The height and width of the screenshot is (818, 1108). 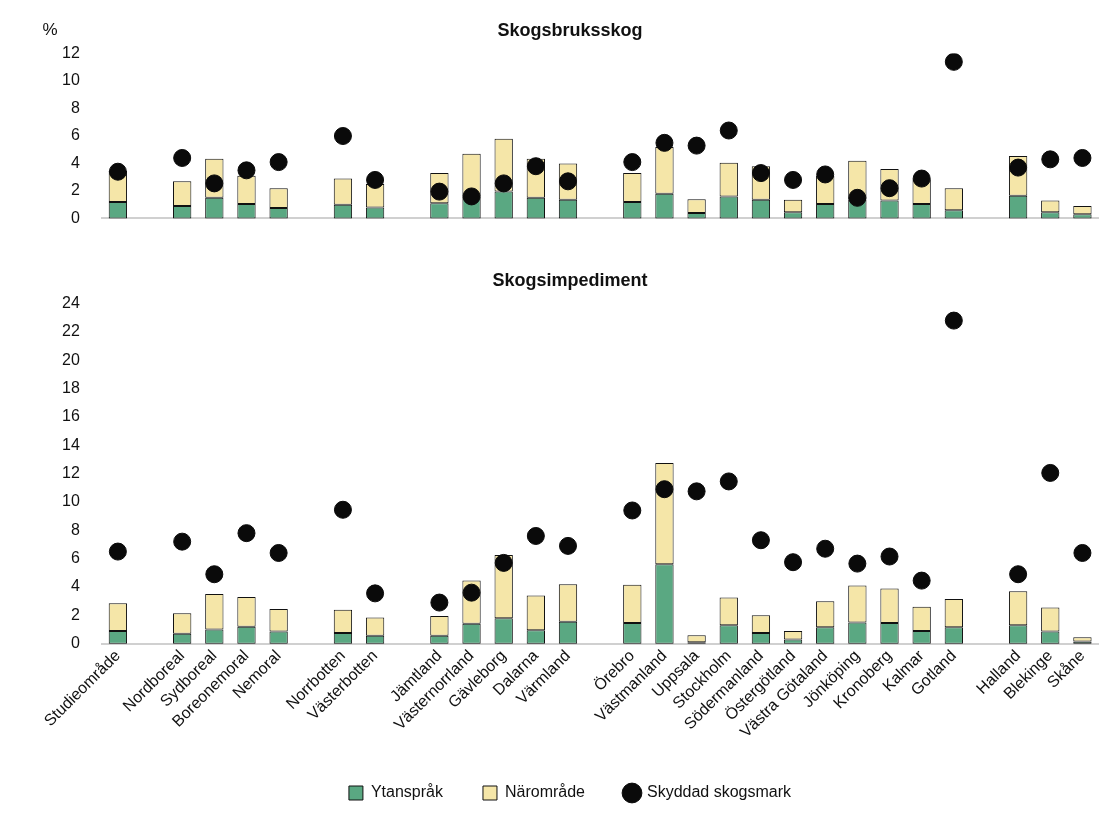 What do you see at coordinates (407, 792) in the screenshot?
I see `legend-label: Ytanspråk` at bounding box center [407, 792].